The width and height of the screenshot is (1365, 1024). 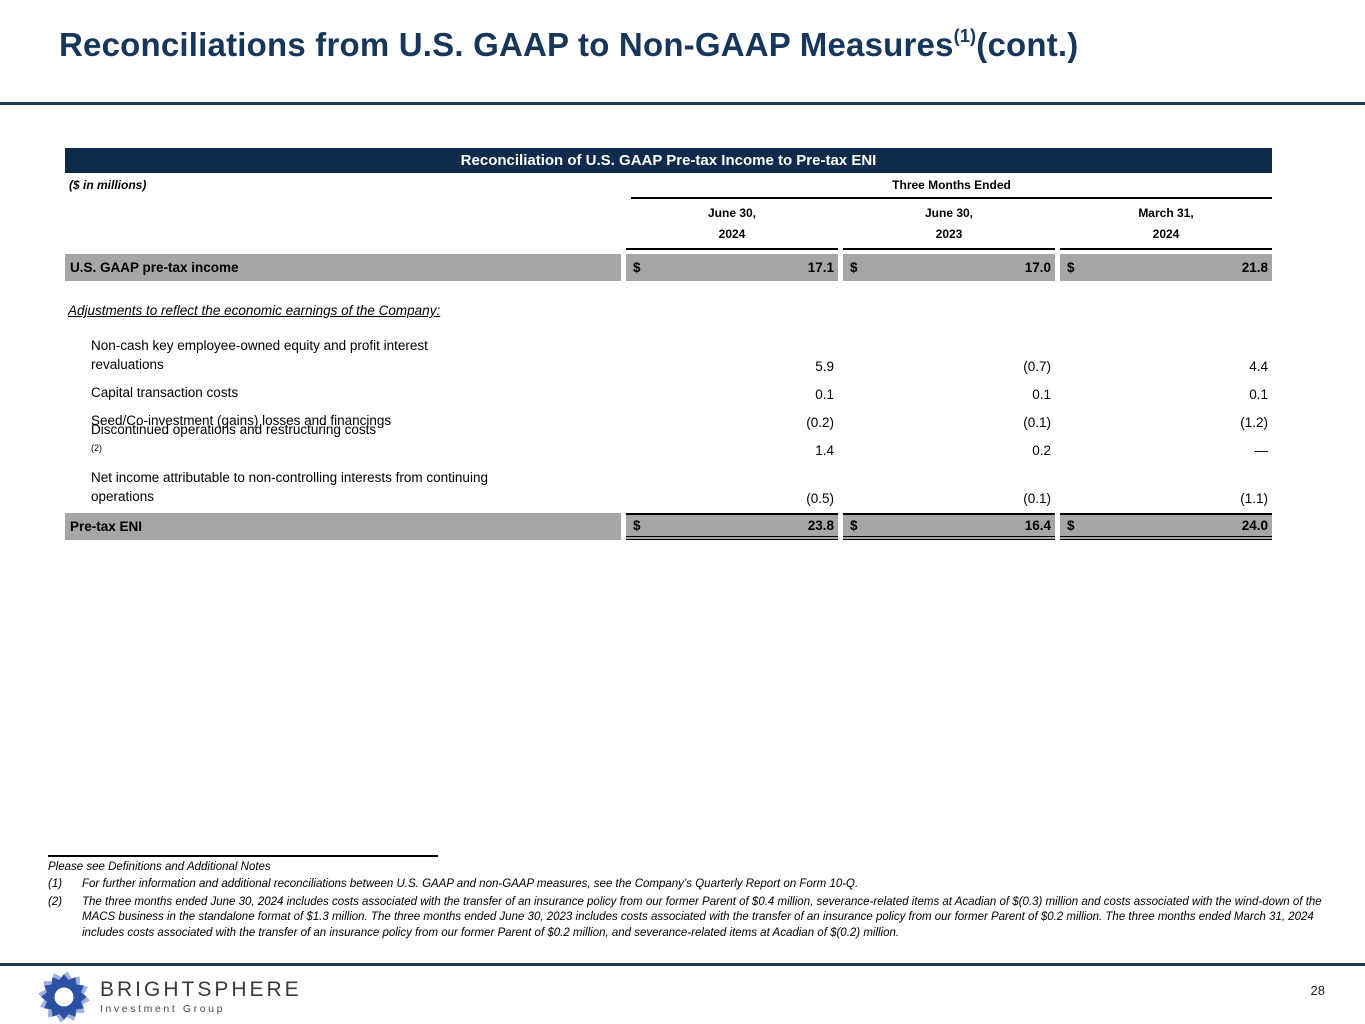 I want to click on brand-name: BRIGHTSPHERE, so click(x=201, y=989).